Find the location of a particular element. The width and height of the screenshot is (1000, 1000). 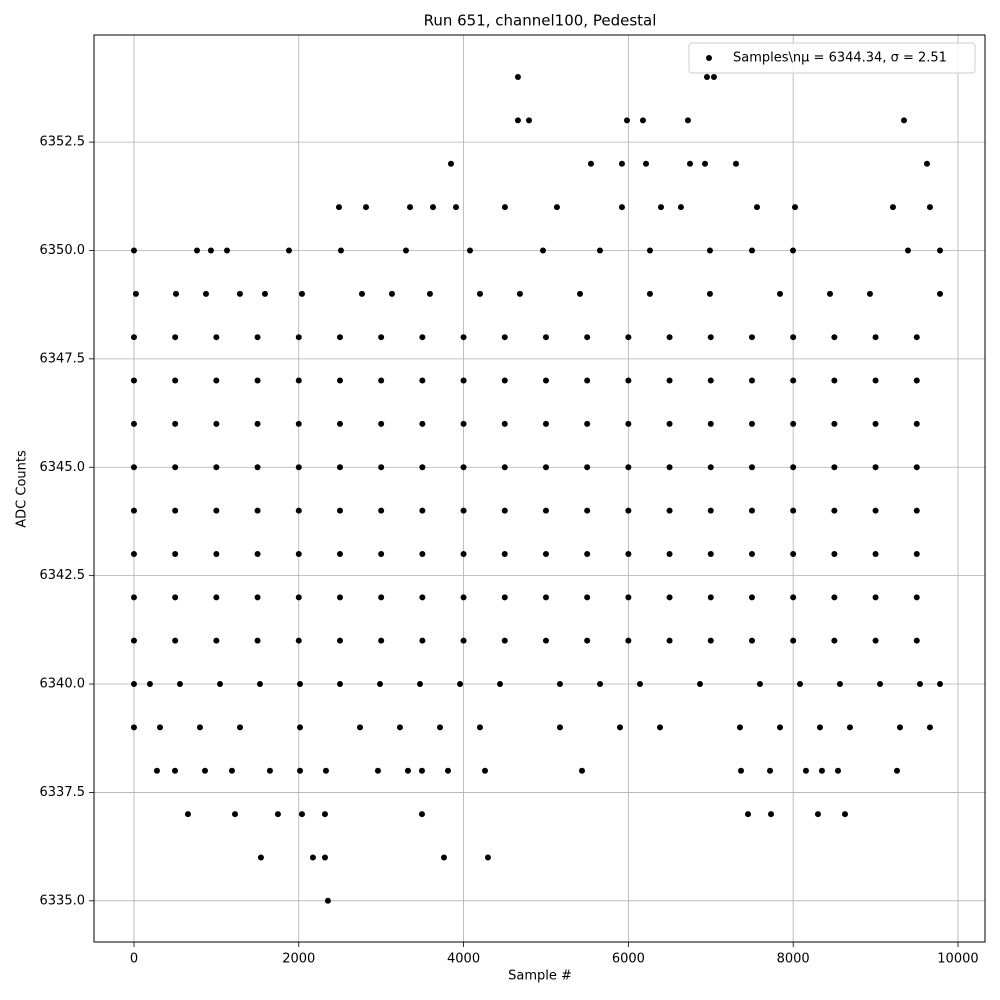

legend-box is located at coordinates (832, 58).